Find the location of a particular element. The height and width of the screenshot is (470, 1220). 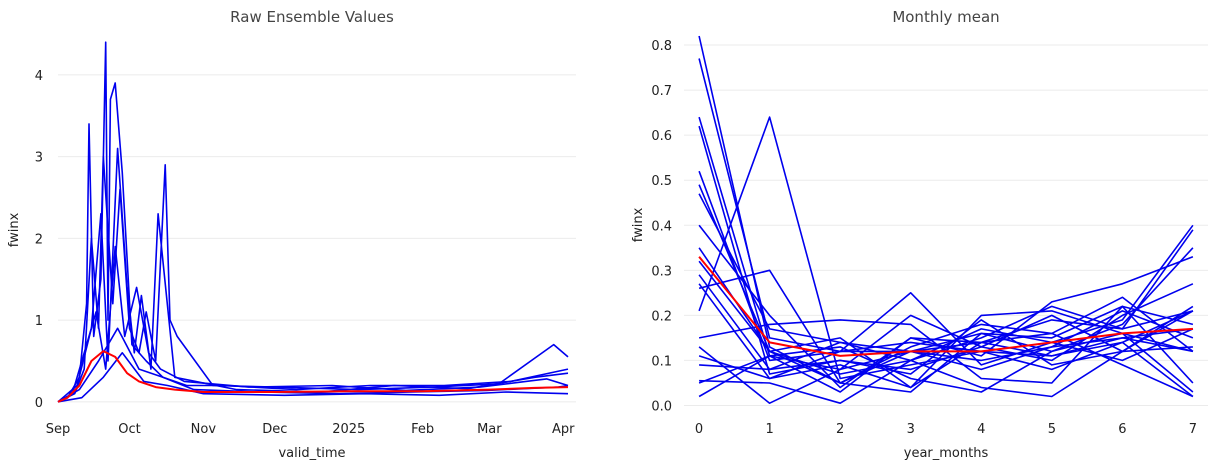

y-tick-label: 0.5 is located at coordinates (661, 181).